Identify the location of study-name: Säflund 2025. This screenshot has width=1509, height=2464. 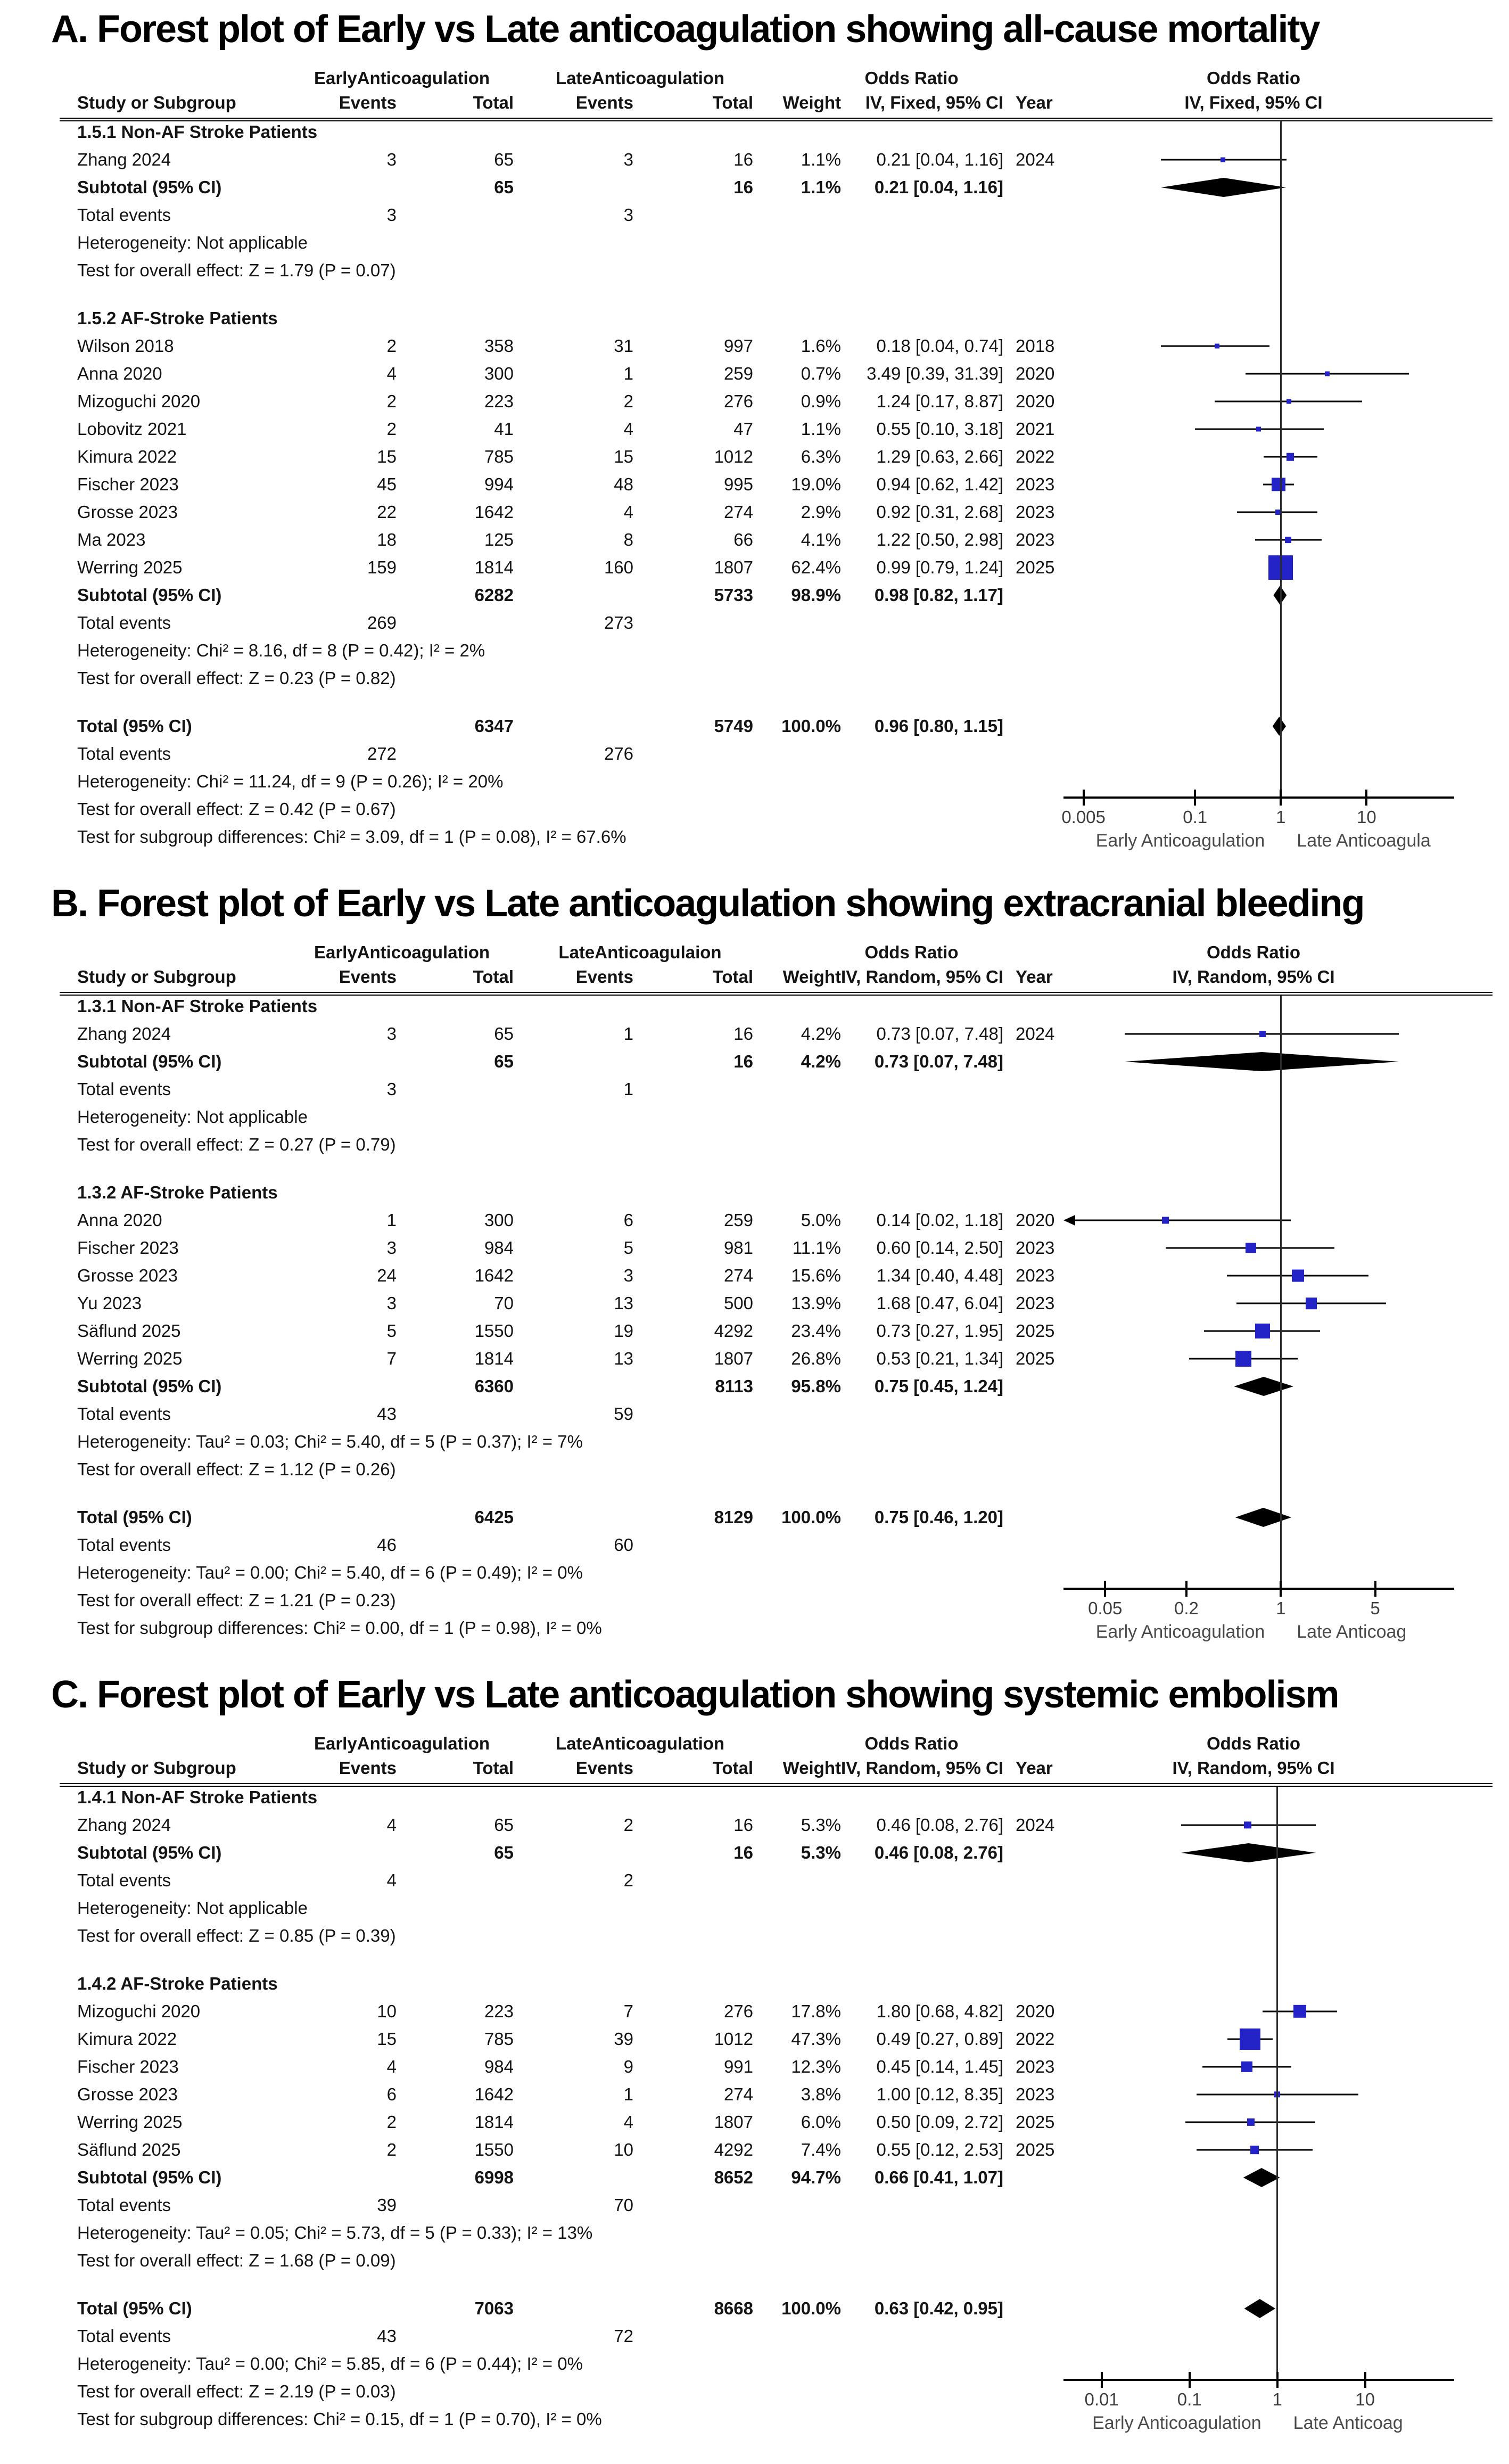
(129, 1331).